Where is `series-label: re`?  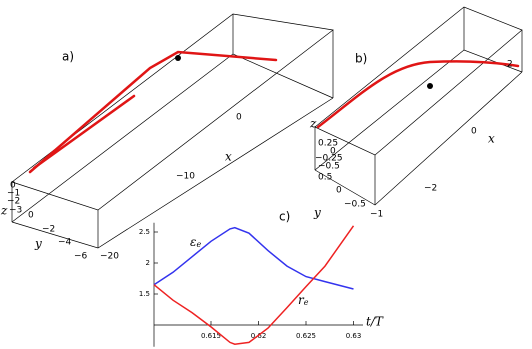
series-label: re is located at coordinates (303, 300).